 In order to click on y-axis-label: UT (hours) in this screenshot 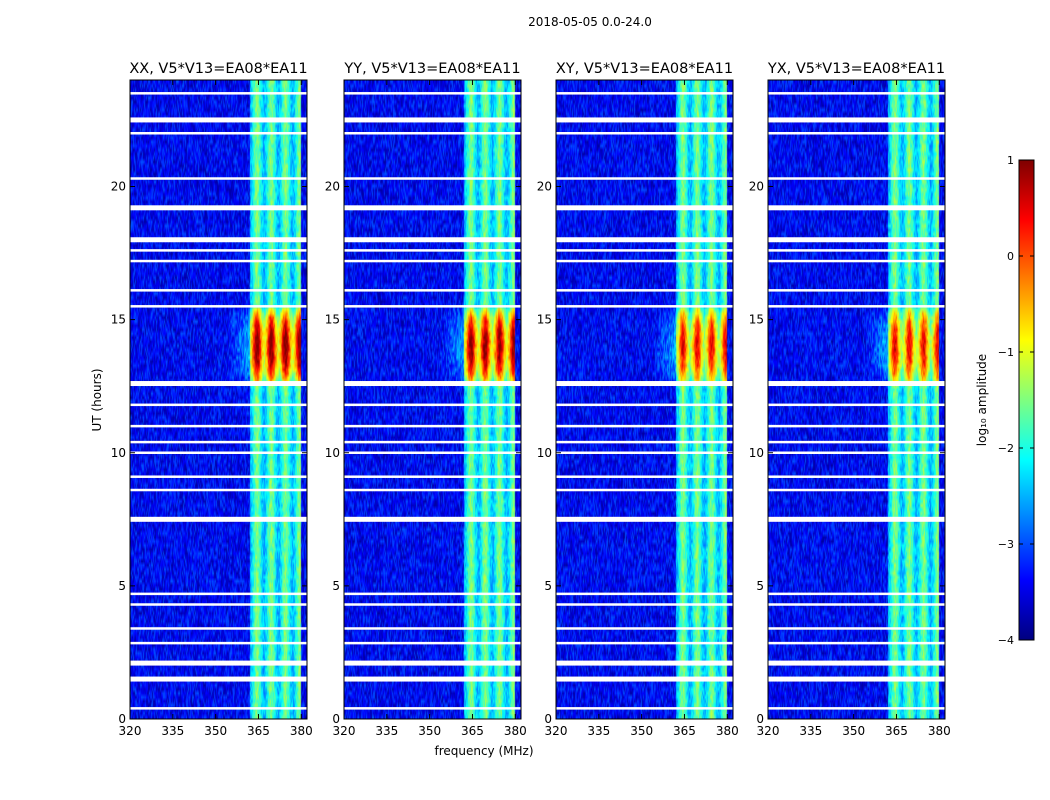, I will do `click(97, 399)`.